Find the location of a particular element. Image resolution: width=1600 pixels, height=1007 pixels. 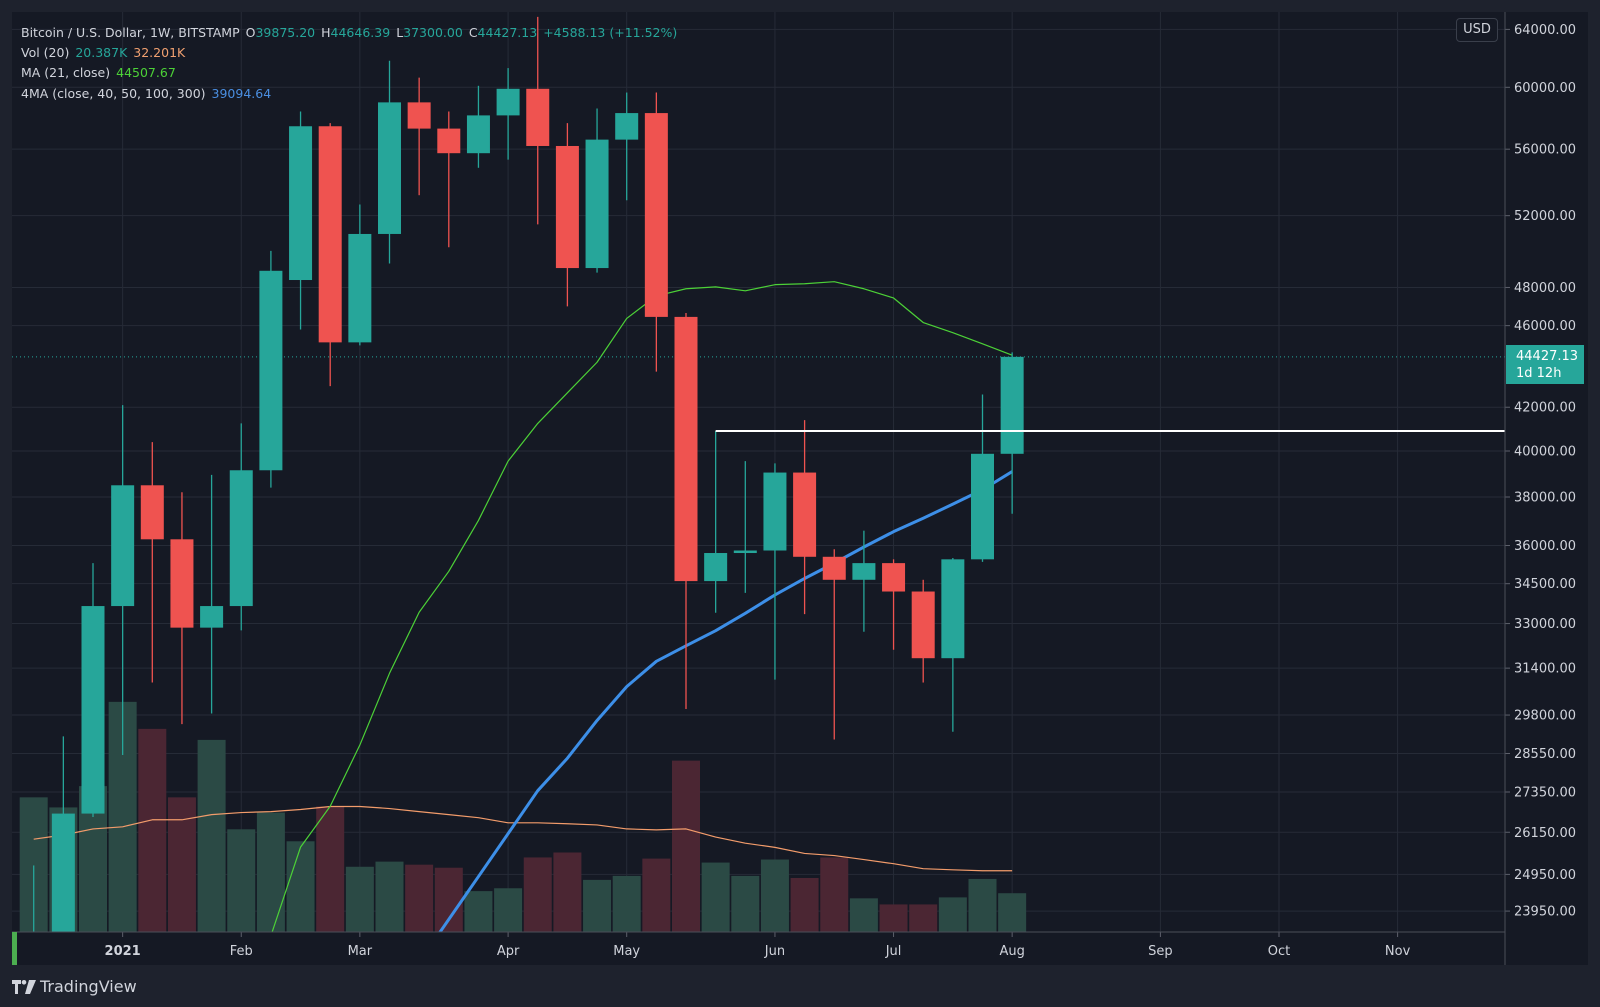

price-tick-label: 23950.00 is located at coordinates (1545, 912).